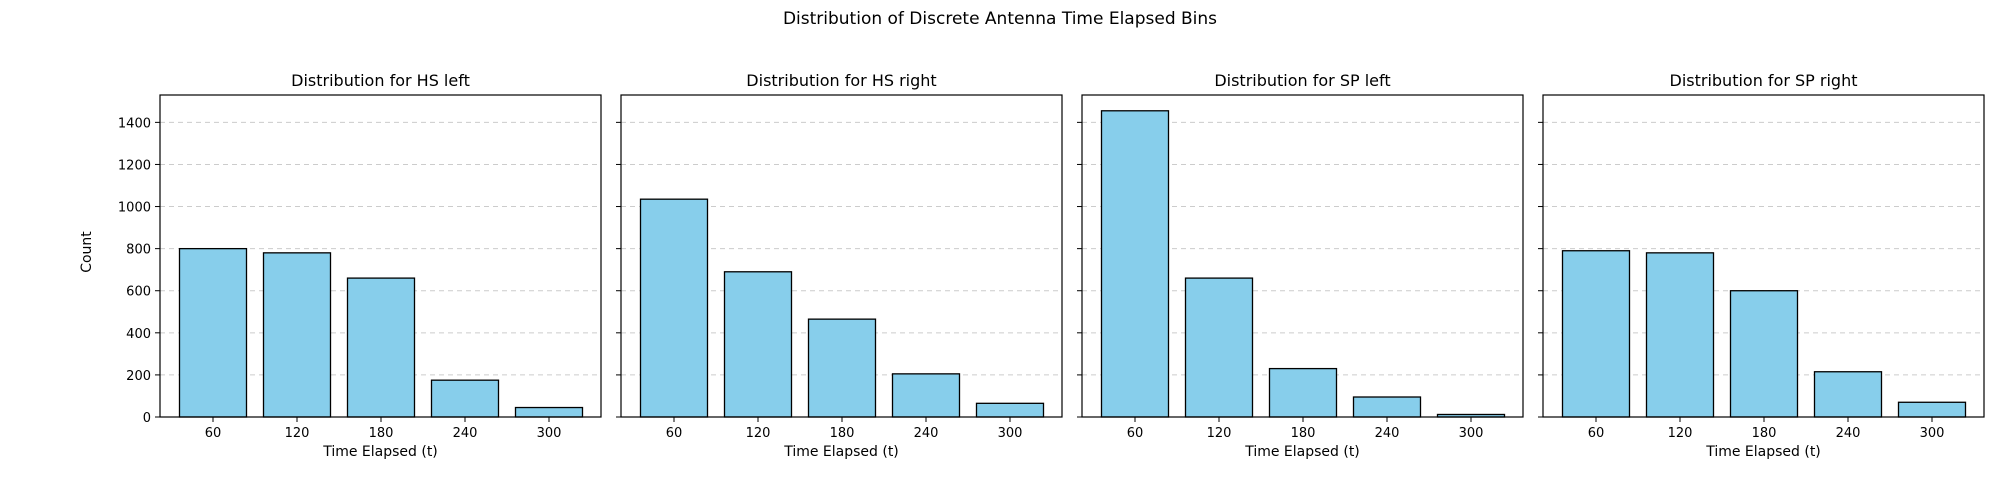 The width and height of the screenshot is (2000, 500). I want to click on panel-title: Distribution for HS right, so click(841, 80).